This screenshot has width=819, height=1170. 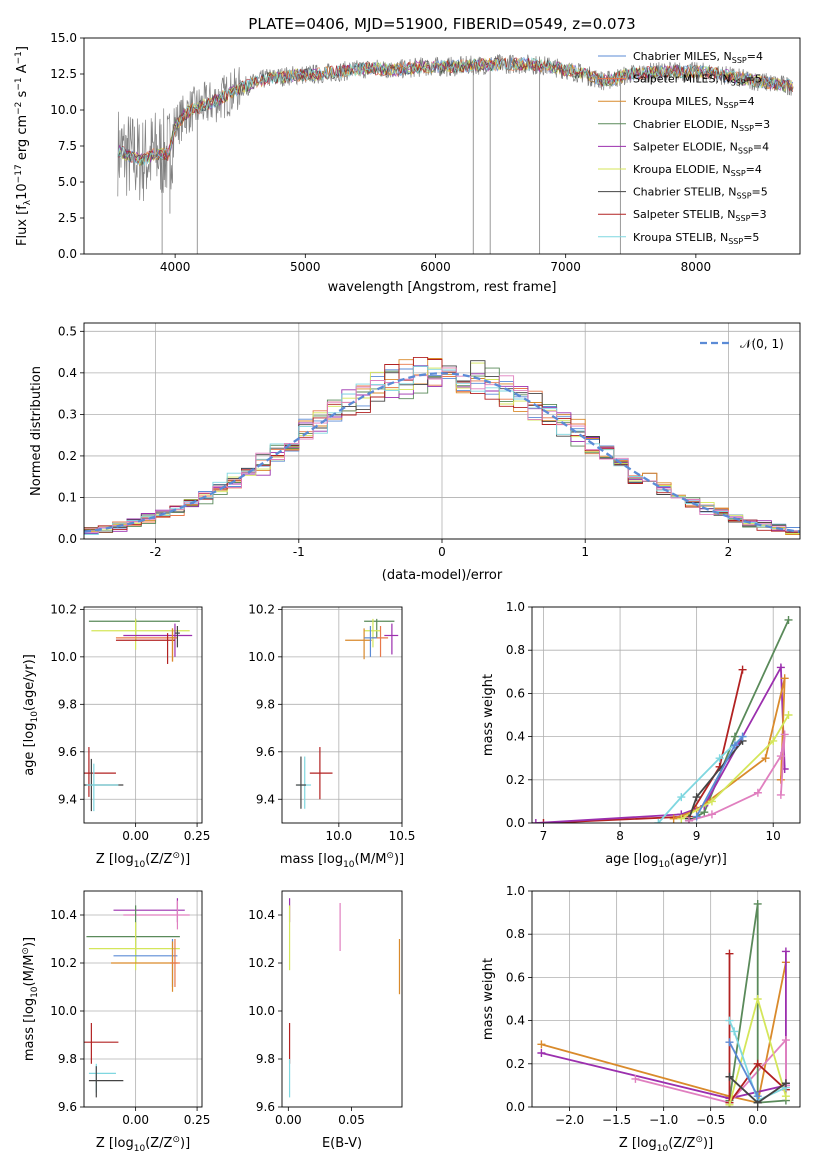 What do you see at coordinates (515, 977) in the screenshot?
I see `y-tick-label: 0.6` at bounding box center [515, 977].